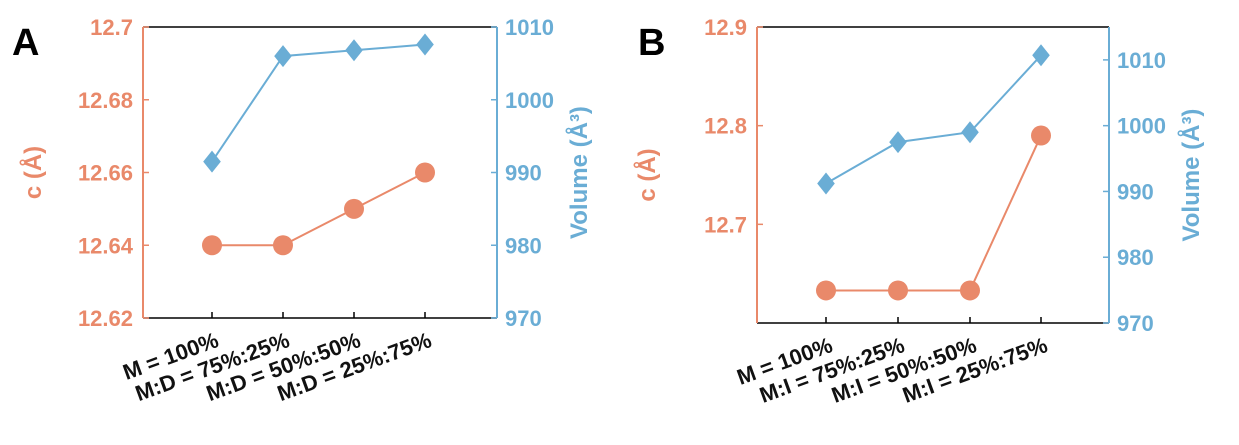 This screenshot has width=1239, height=445. Describe the element at coordinates (725, 27) in the screenshot. I see `left-tick-label: 12.9` at that location.